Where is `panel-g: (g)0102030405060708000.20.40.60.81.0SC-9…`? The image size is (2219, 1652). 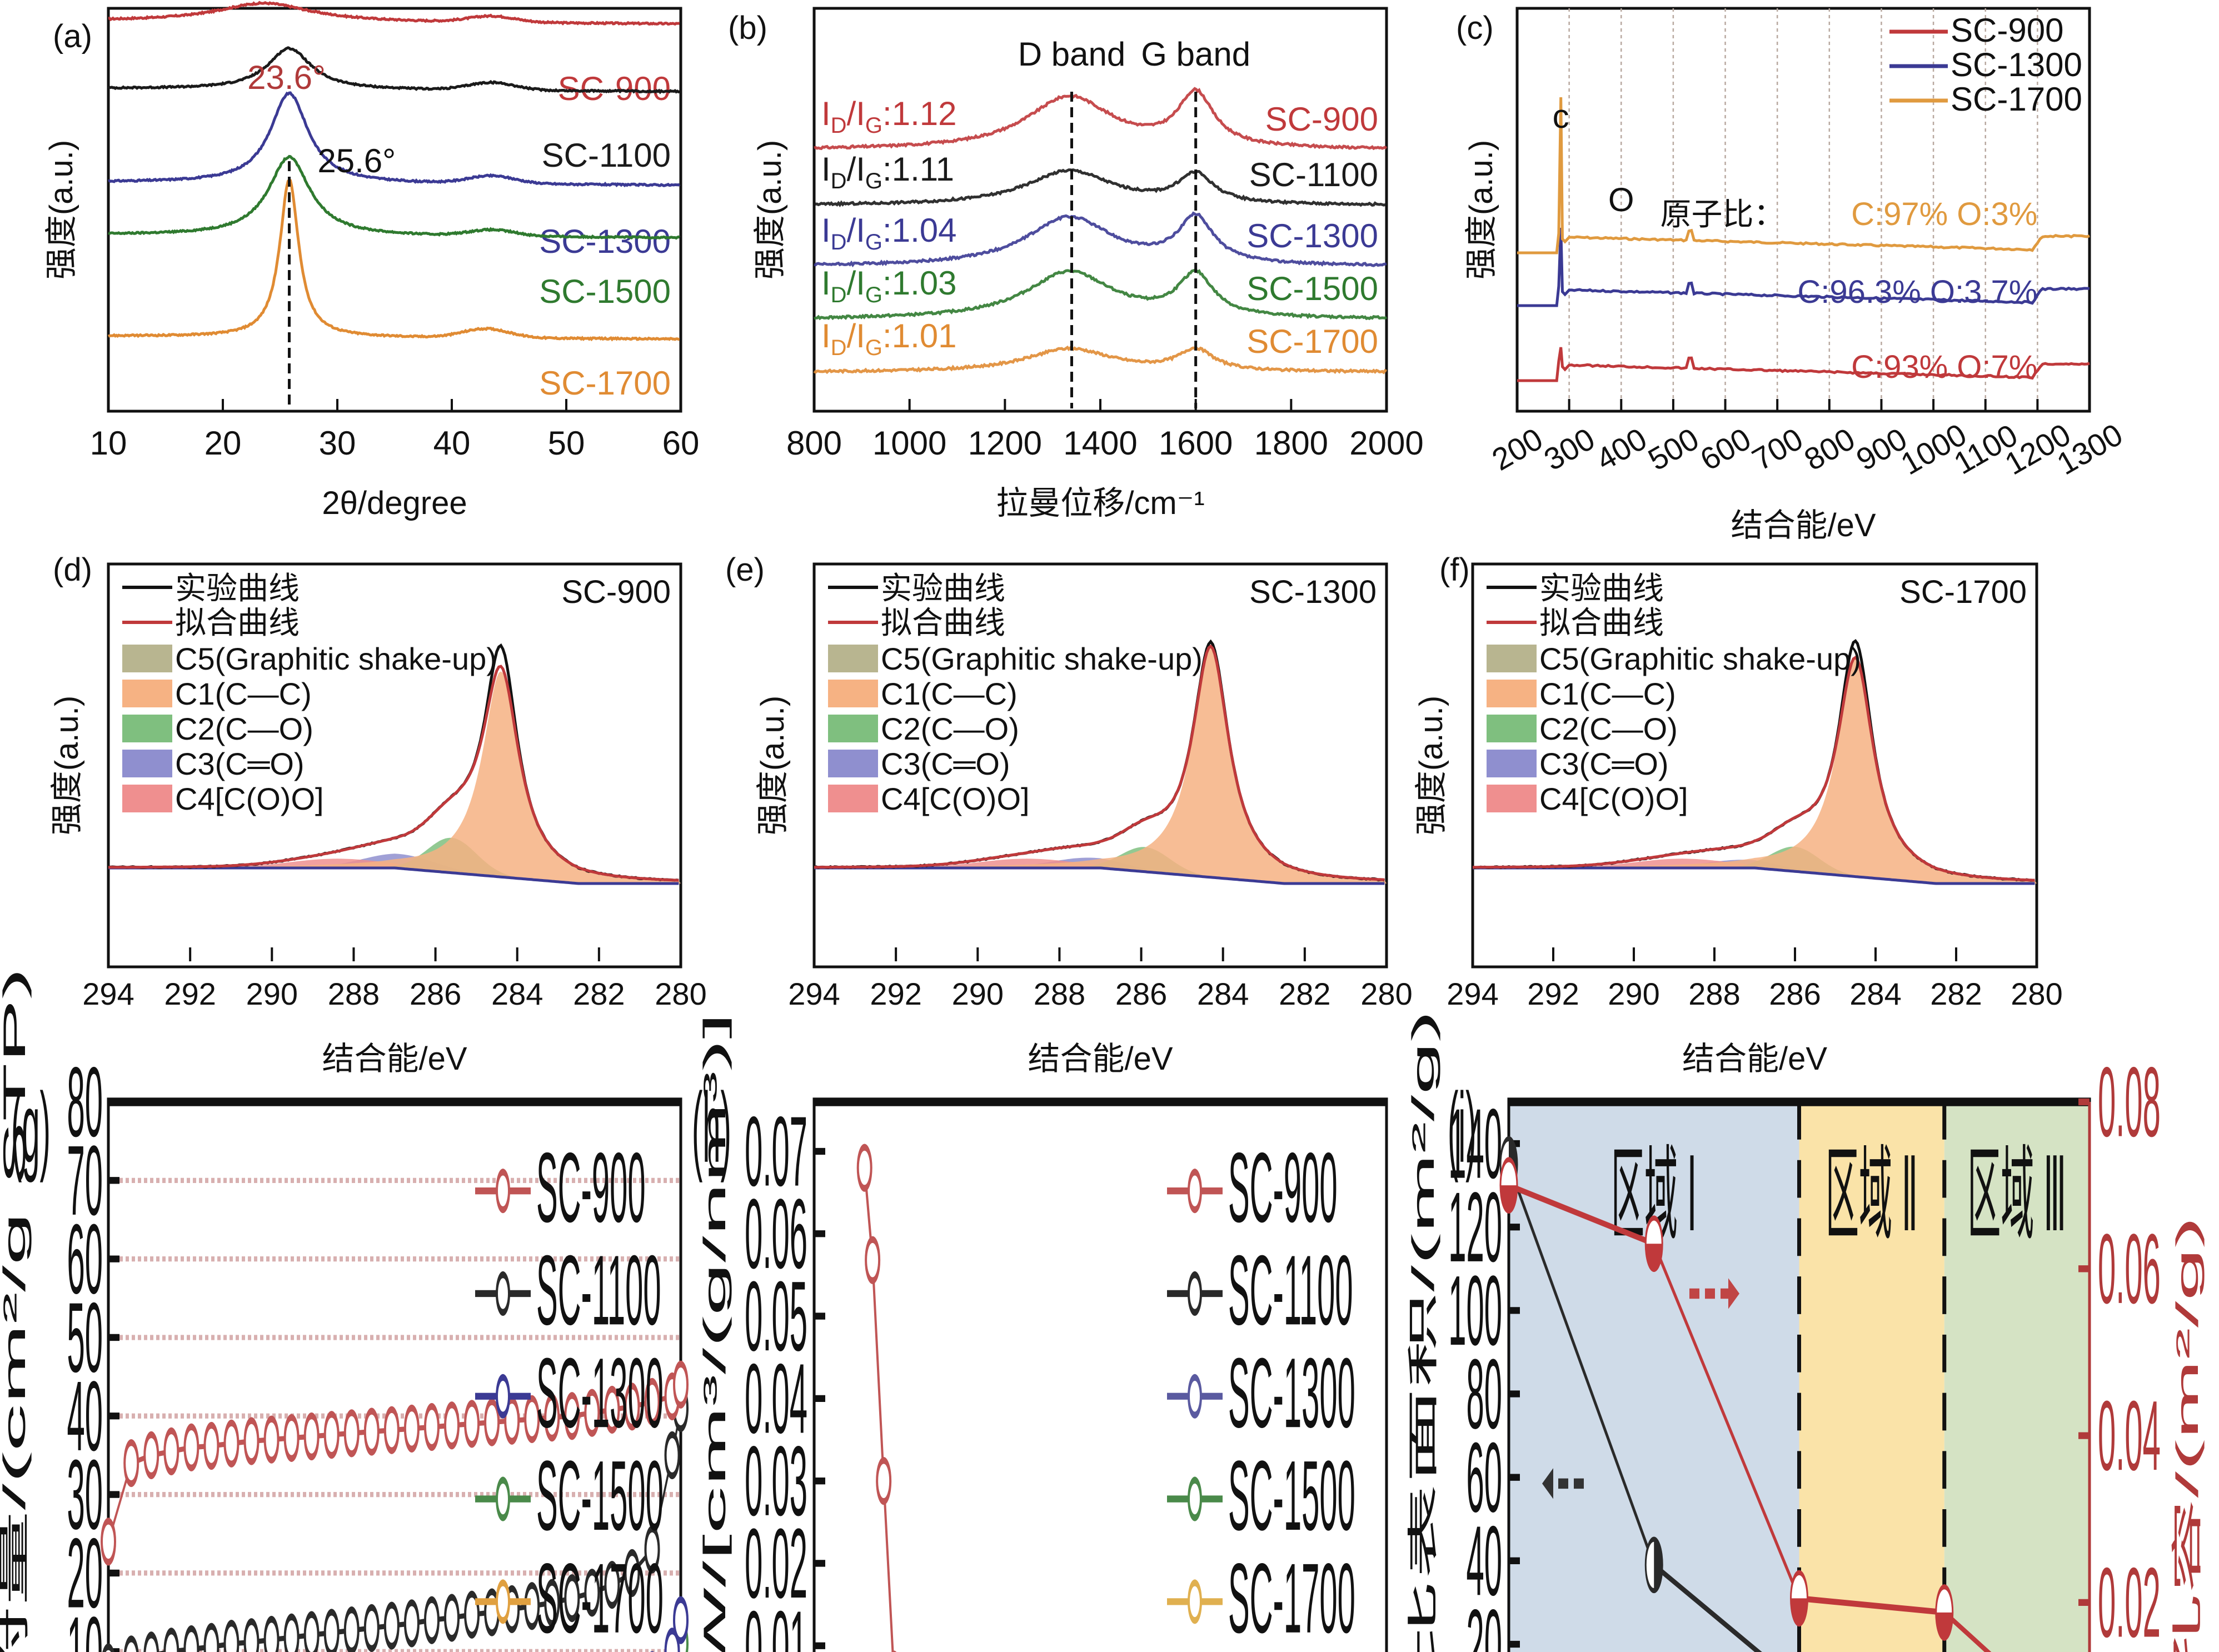
panel-g: (g)0102030405060708000.20.40.60.81.0SC-9… is located at coordinates (345, 1309).